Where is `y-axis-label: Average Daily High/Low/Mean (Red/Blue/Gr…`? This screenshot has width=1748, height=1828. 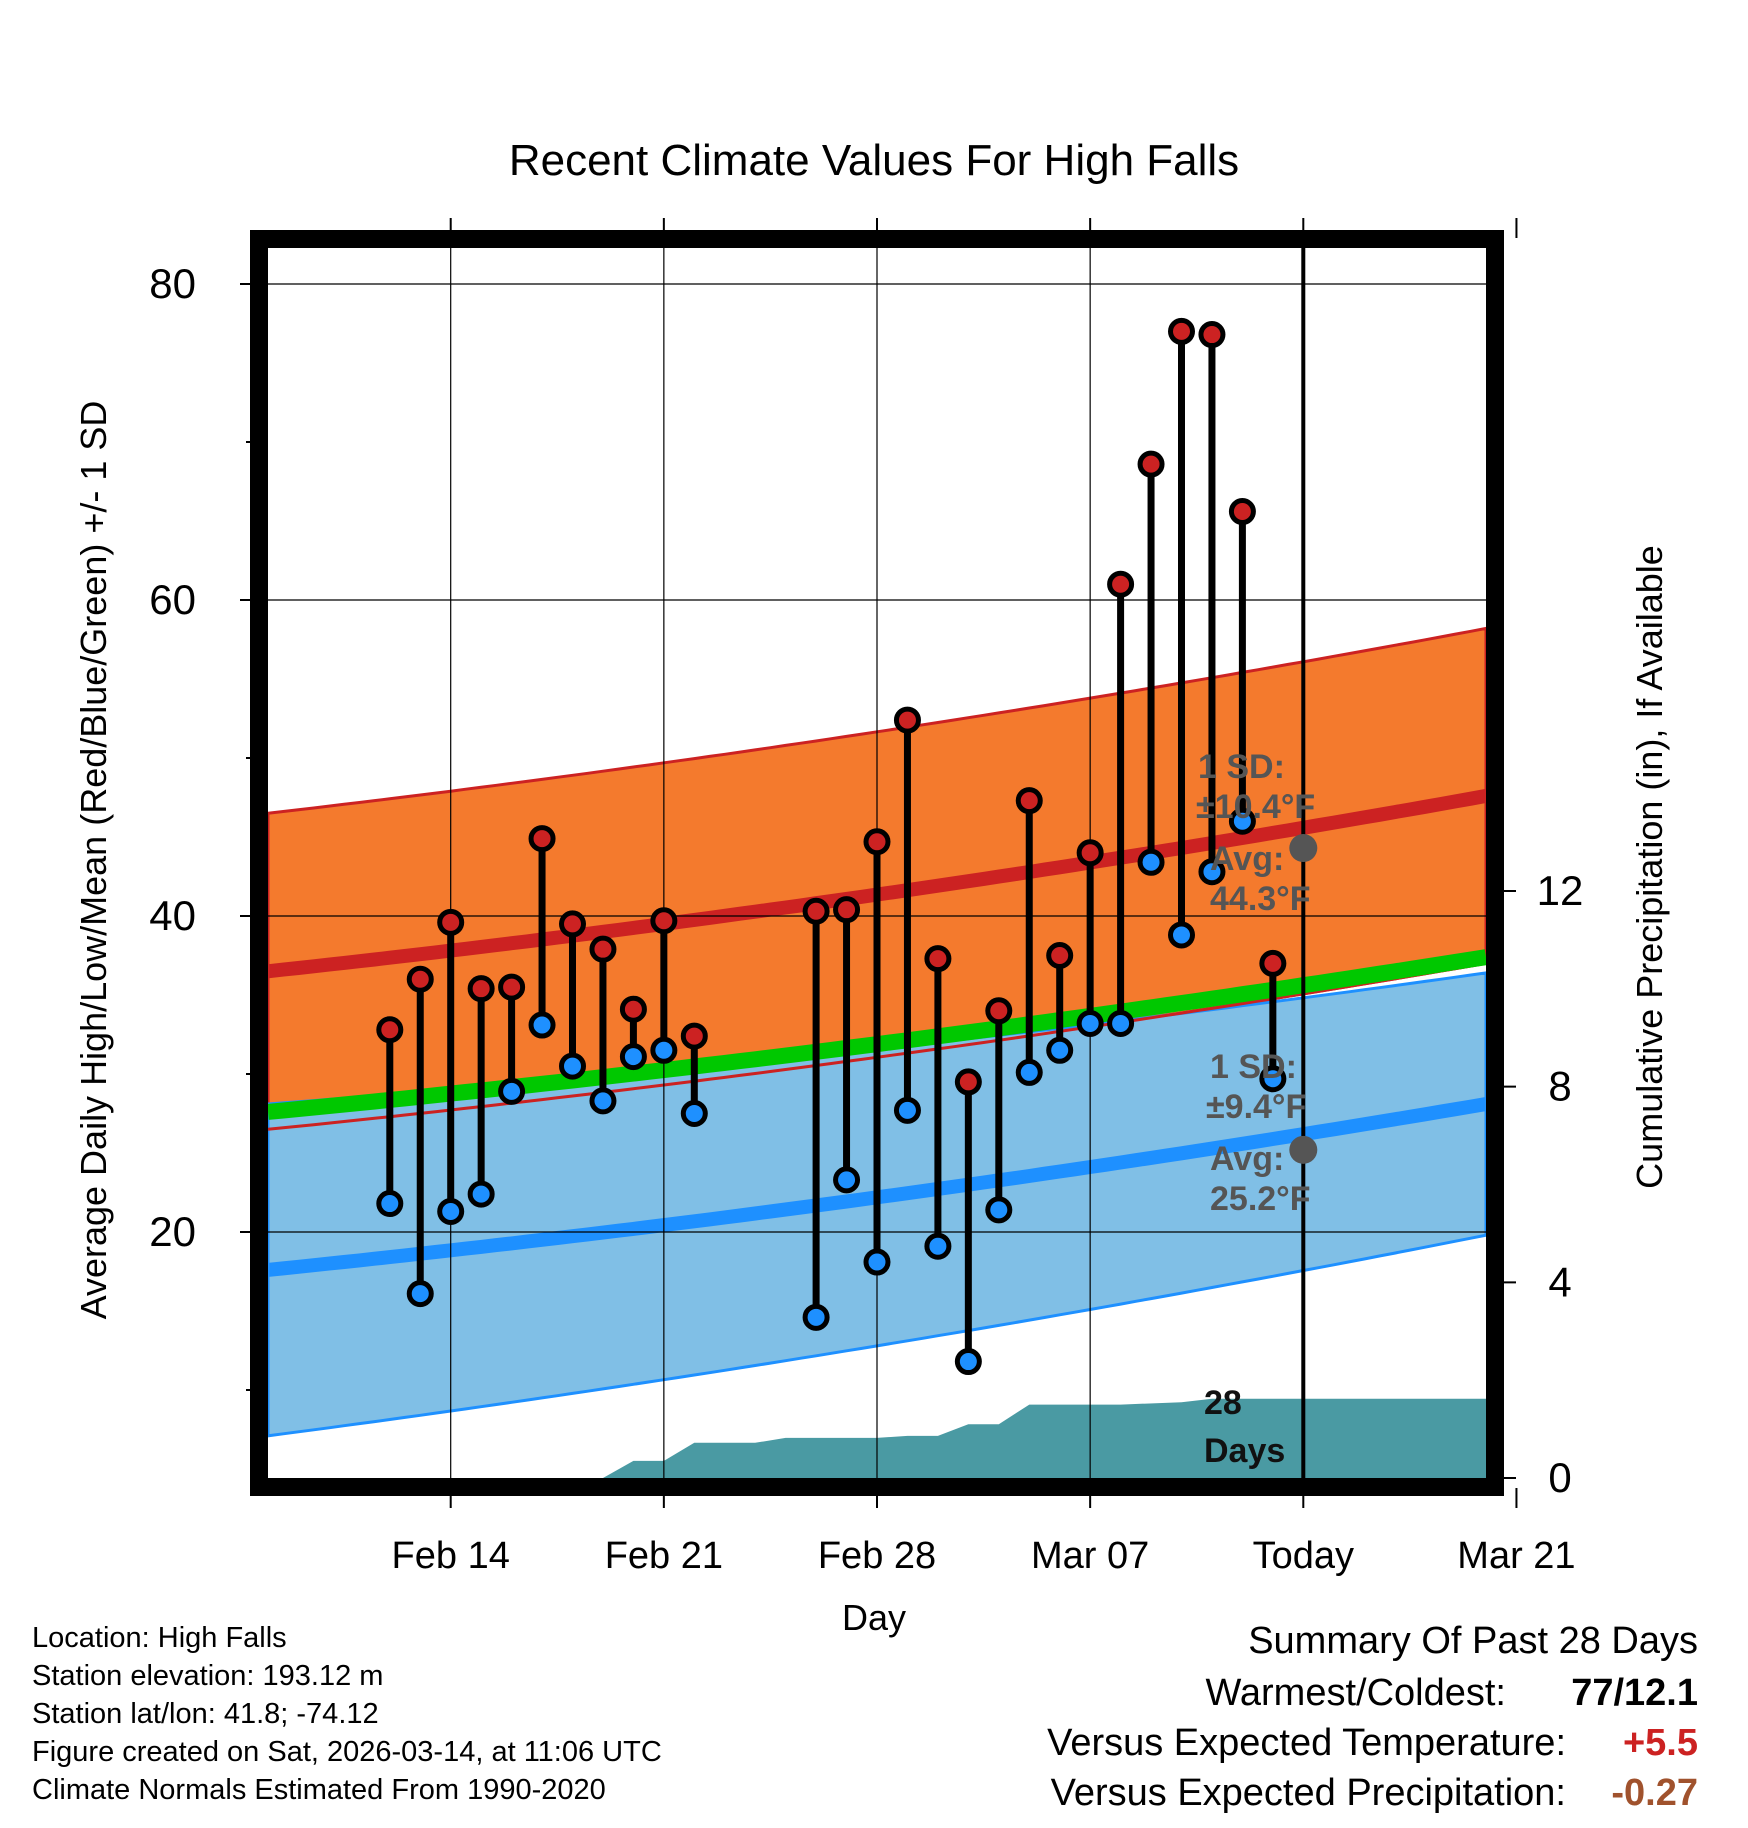
y-axis-label: Average Daily High/Low/Mean (Red/Blue/Gr… is located at coordinates (93, 860).